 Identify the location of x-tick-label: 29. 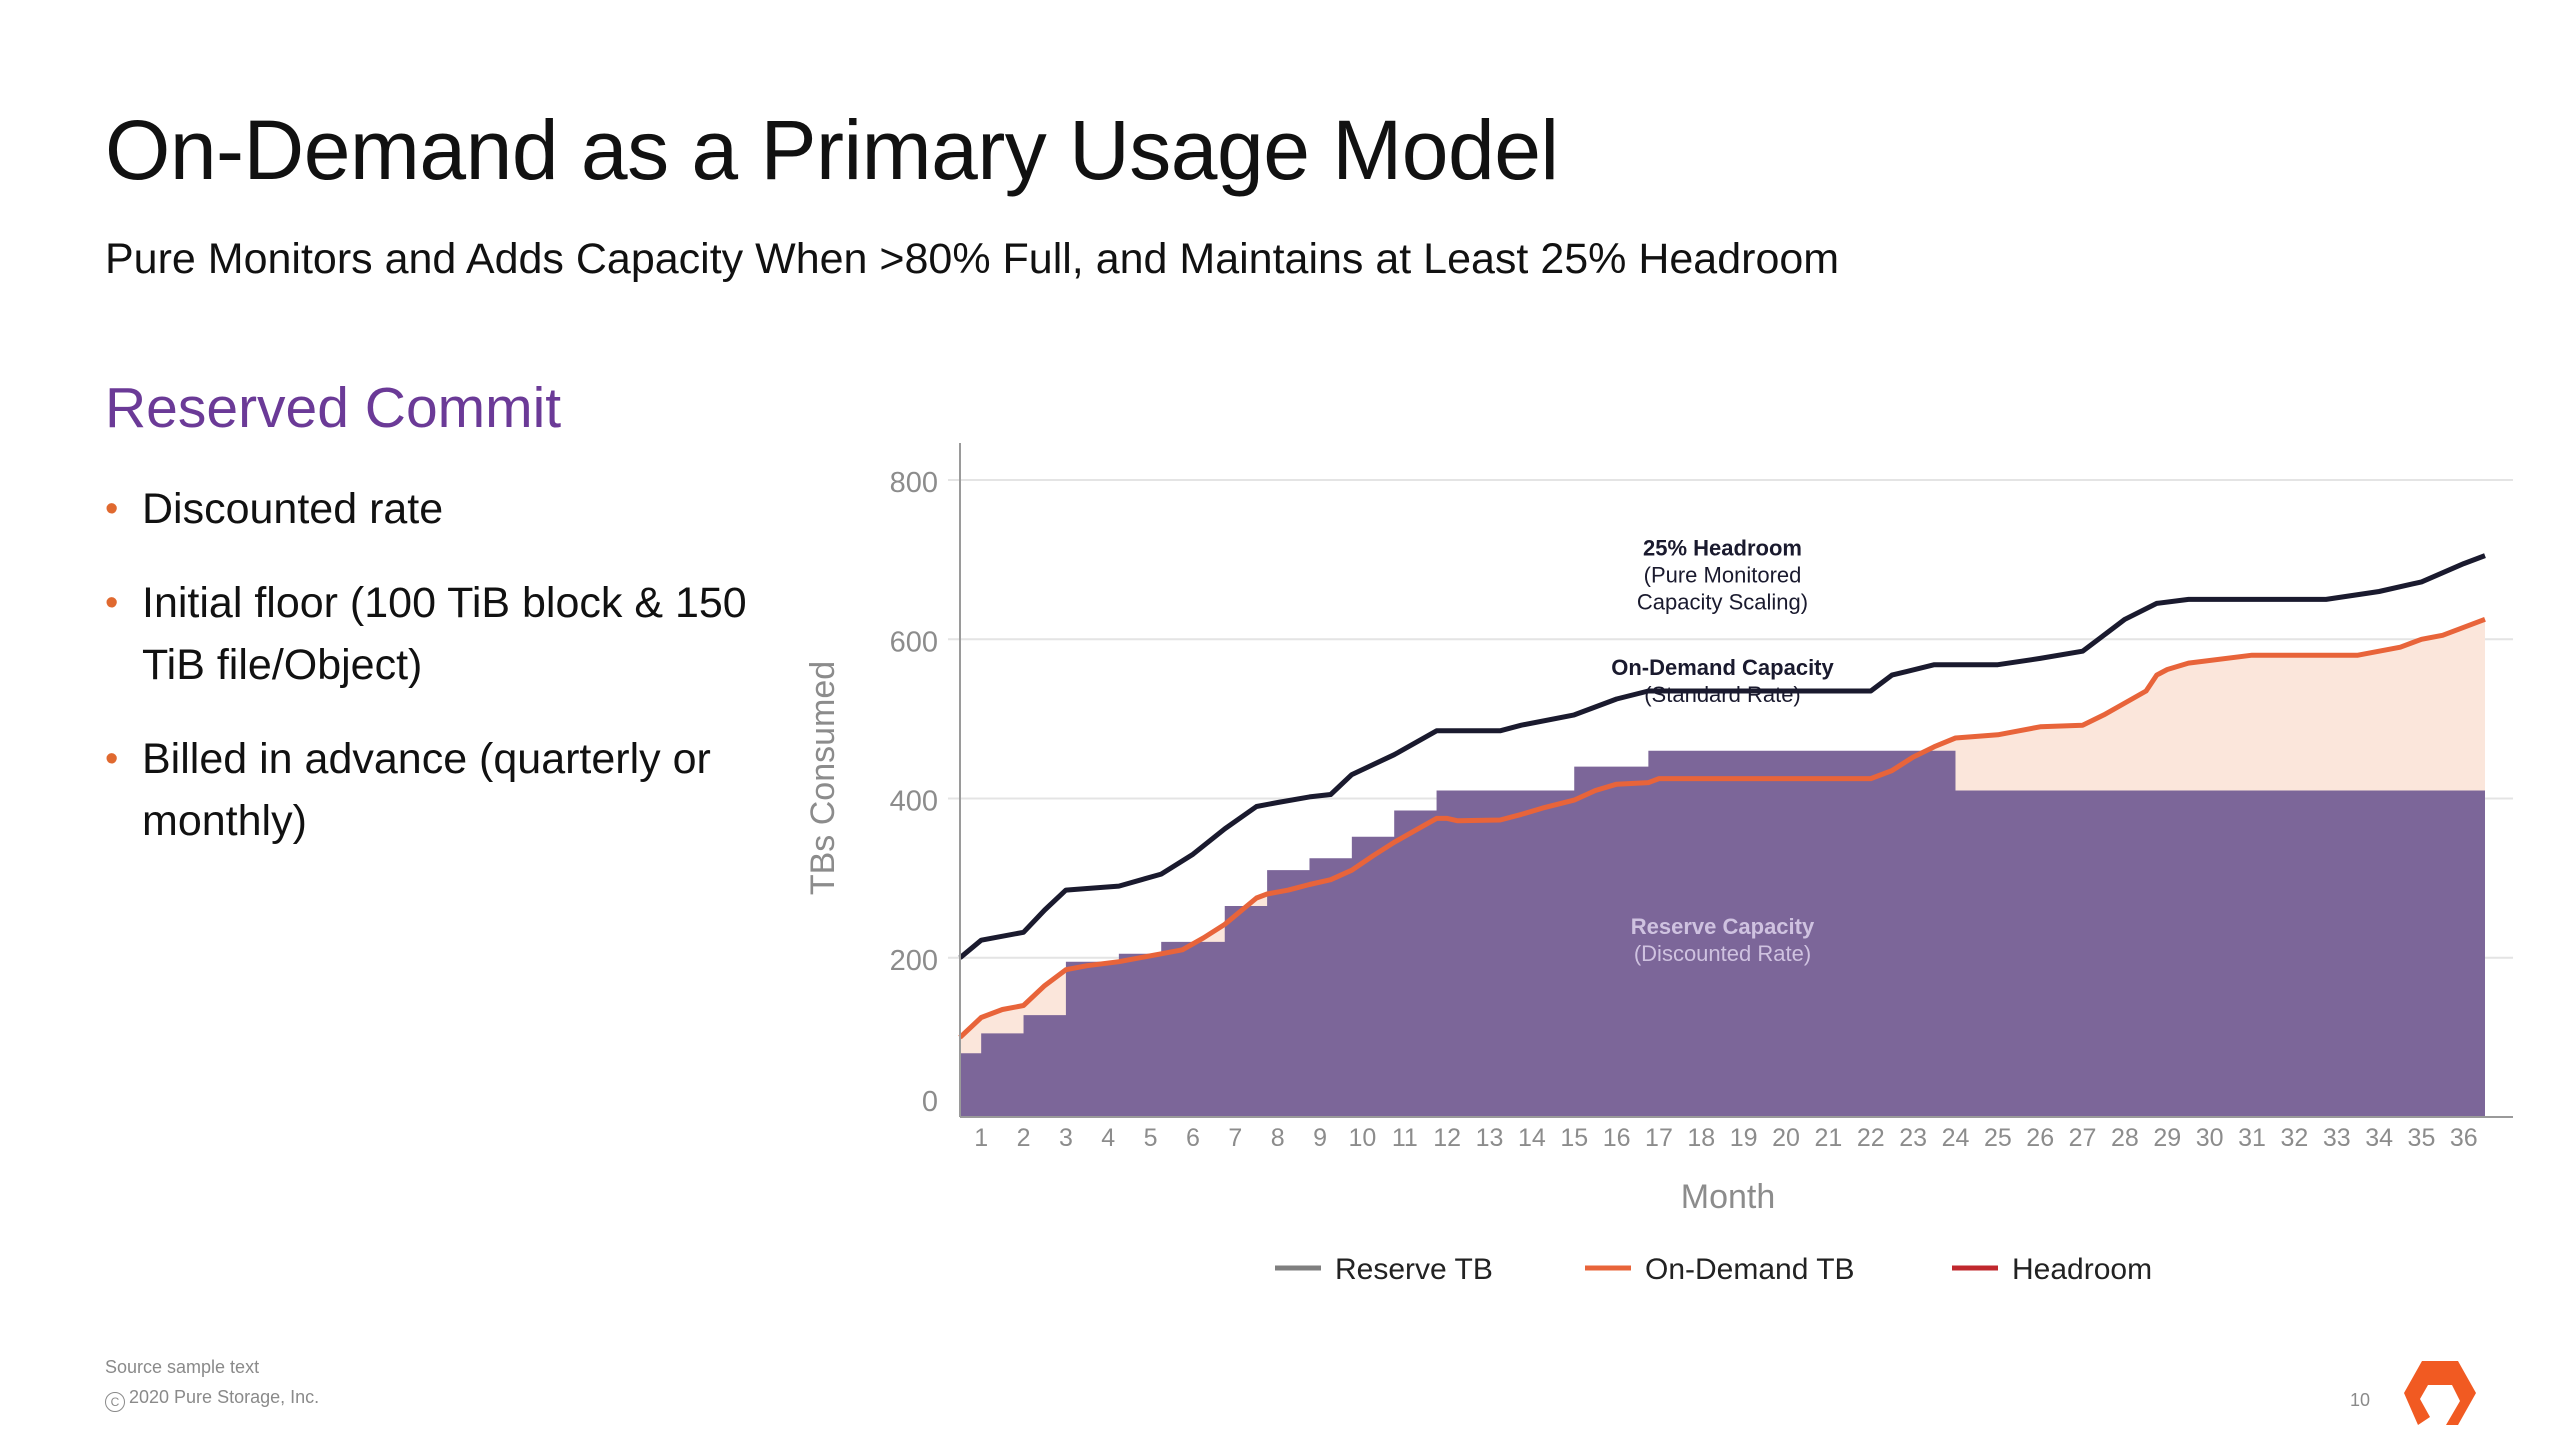
(2167, 1138).